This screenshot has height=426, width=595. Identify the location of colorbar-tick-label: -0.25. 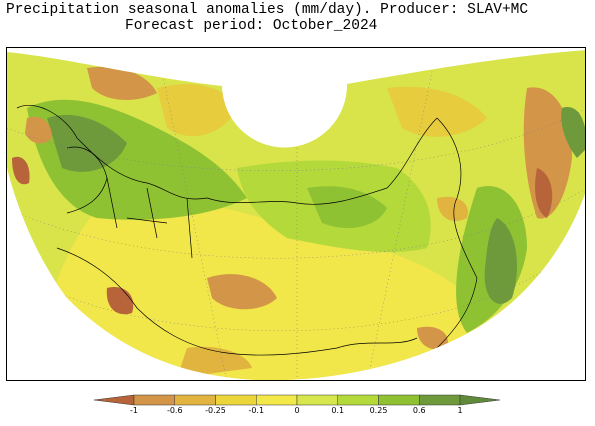
(215, 410).